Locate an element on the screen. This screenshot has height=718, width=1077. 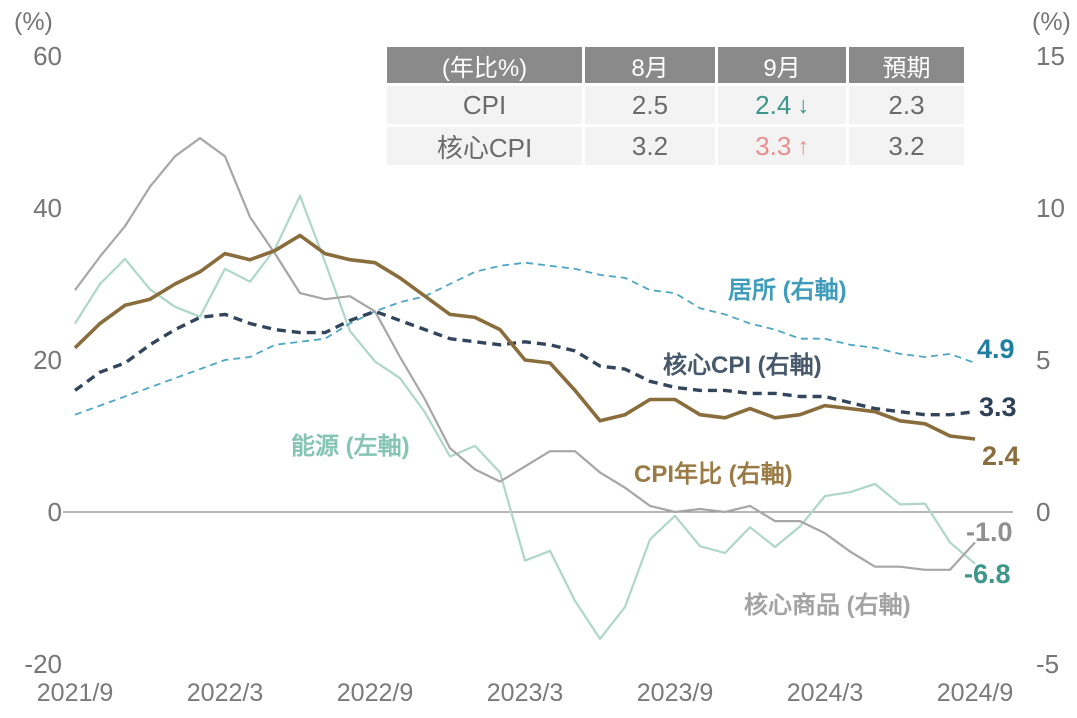
right-axis-tick-0: 0 is located at coordinates (1043, 512).